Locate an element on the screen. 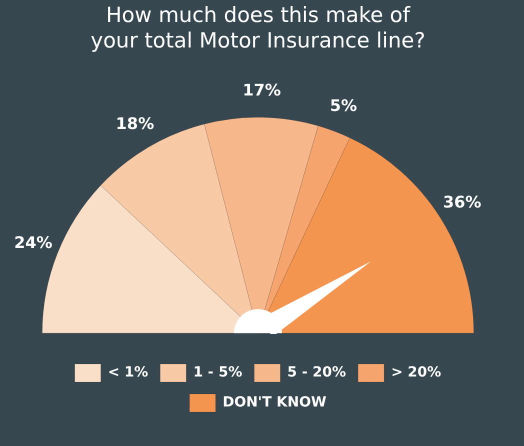 The width and height of the screenshot is (524, 446). data-label: 36% is located at coordinates (462, 202).